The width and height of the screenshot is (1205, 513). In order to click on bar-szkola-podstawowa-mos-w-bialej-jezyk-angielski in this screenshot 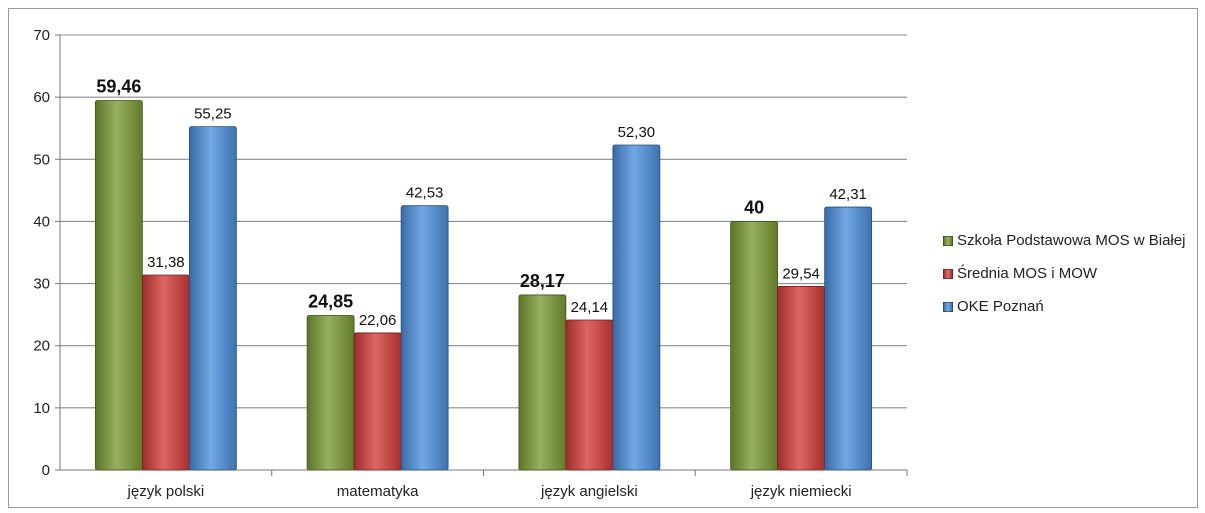, I will do `click(542, 382)`.